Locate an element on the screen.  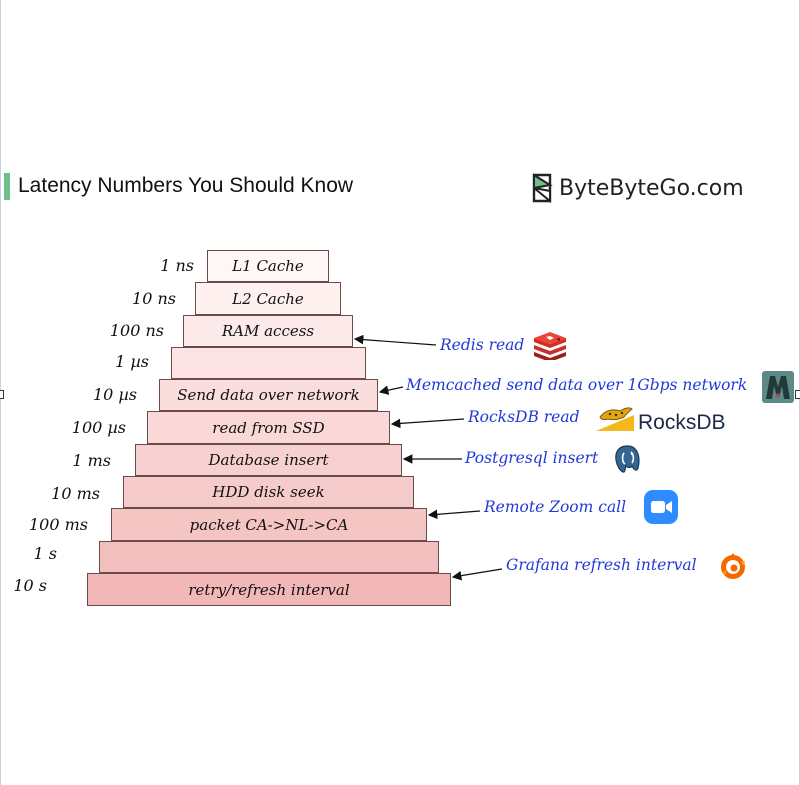
rocksdb-logo-text: RocksDB is located at coordinates (682, 422).